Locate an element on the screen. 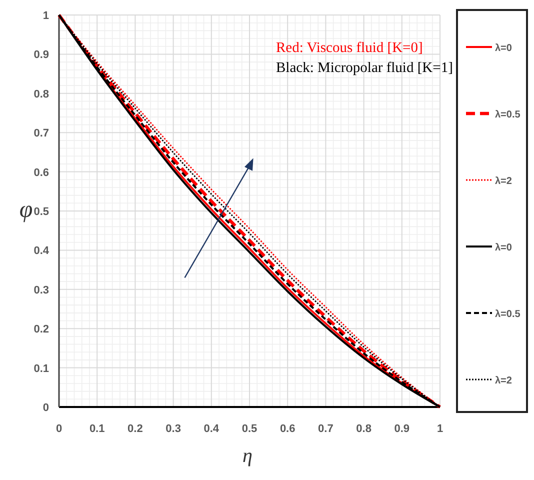  x-tick-label: 0.5 is located at coordinates (250, 429).